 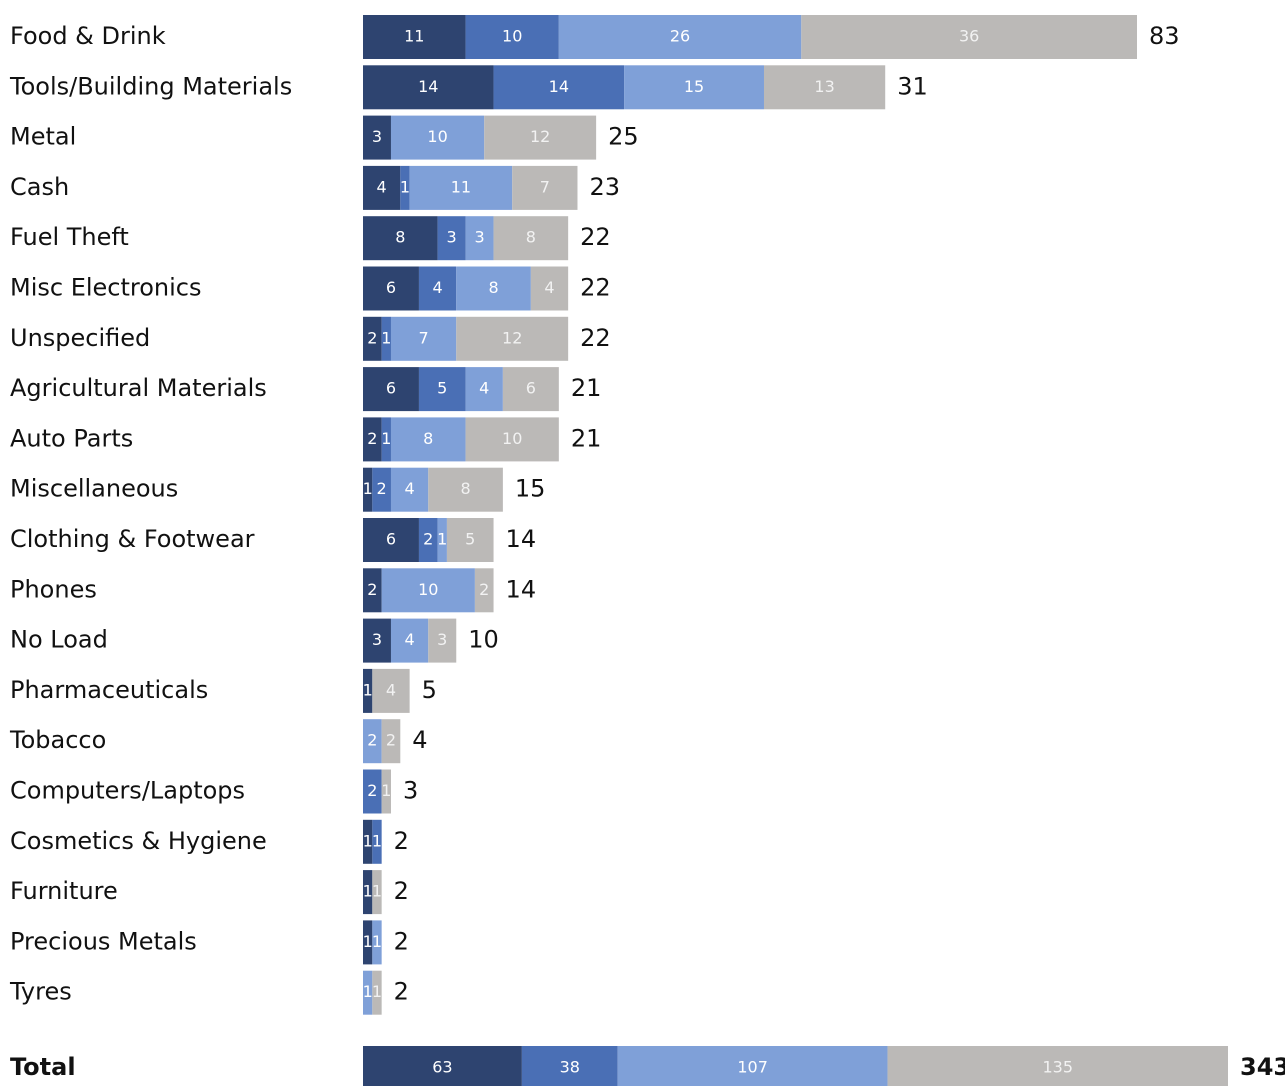 What do you see at coordinates (132, 539) in the screenshot?
I see `category-label: Clothing & Footwear` at bounding box center [132, 539].